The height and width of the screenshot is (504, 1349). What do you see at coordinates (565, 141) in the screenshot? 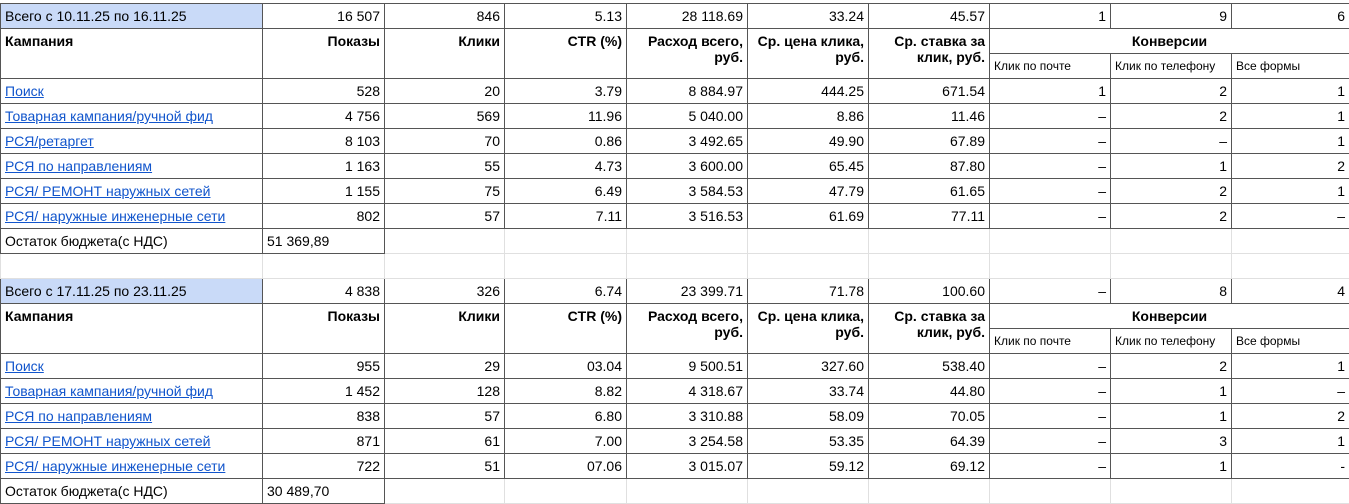
I see `metric-value: 0.86` at bounding box center [565, 141].